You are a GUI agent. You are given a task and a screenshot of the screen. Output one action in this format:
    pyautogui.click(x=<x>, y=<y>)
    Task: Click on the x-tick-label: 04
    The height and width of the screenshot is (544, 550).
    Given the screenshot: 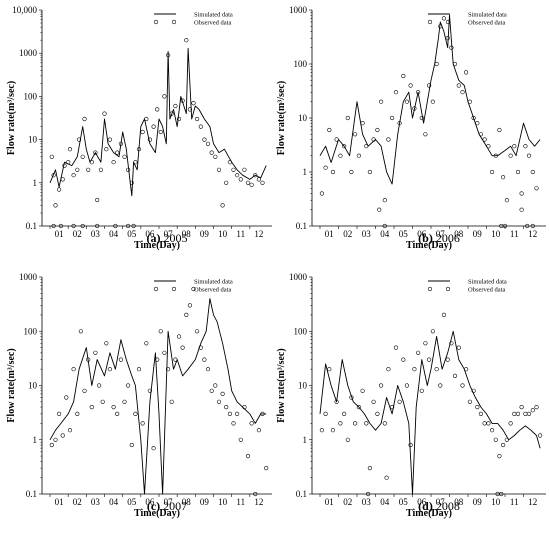 What is the action you would take?
    pyautogui.click(x=385, y=502)
    